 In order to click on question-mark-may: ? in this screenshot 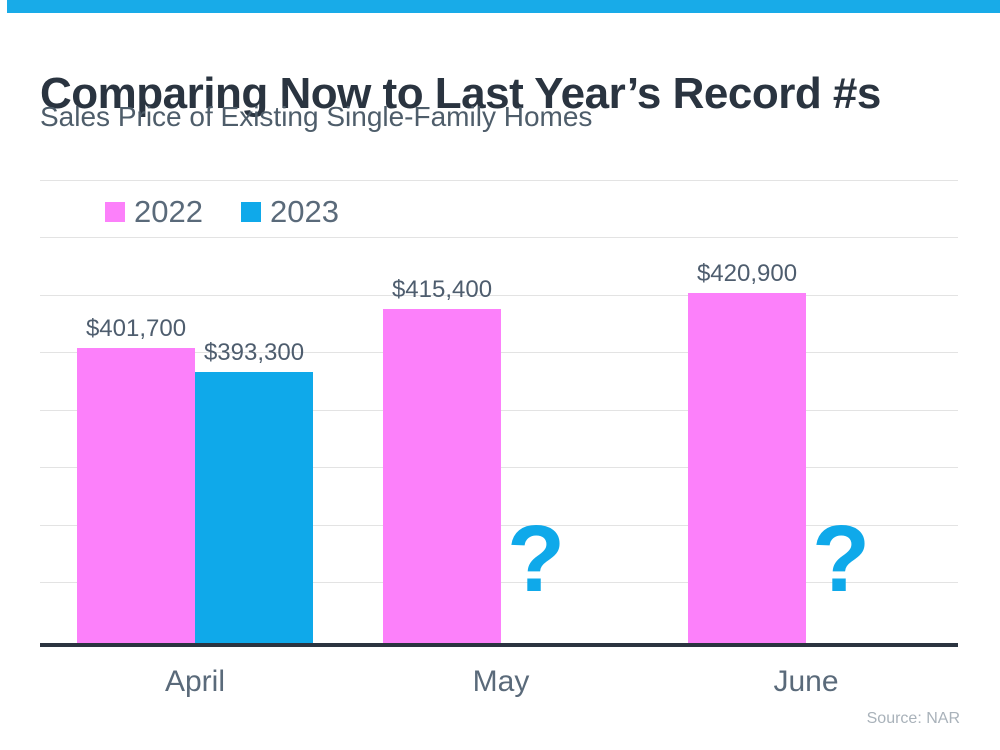, I will do `click(536, 559)`.